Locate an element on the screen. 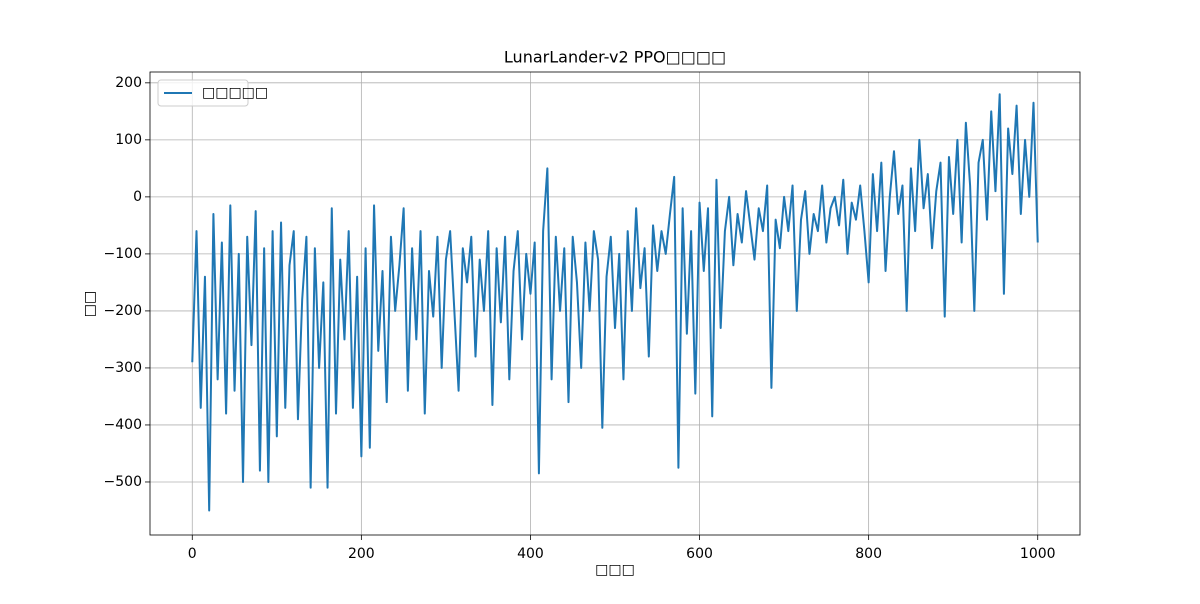 The image size is (1200, 604). x-tick-label: 0 is located at coordinates (192, 554).